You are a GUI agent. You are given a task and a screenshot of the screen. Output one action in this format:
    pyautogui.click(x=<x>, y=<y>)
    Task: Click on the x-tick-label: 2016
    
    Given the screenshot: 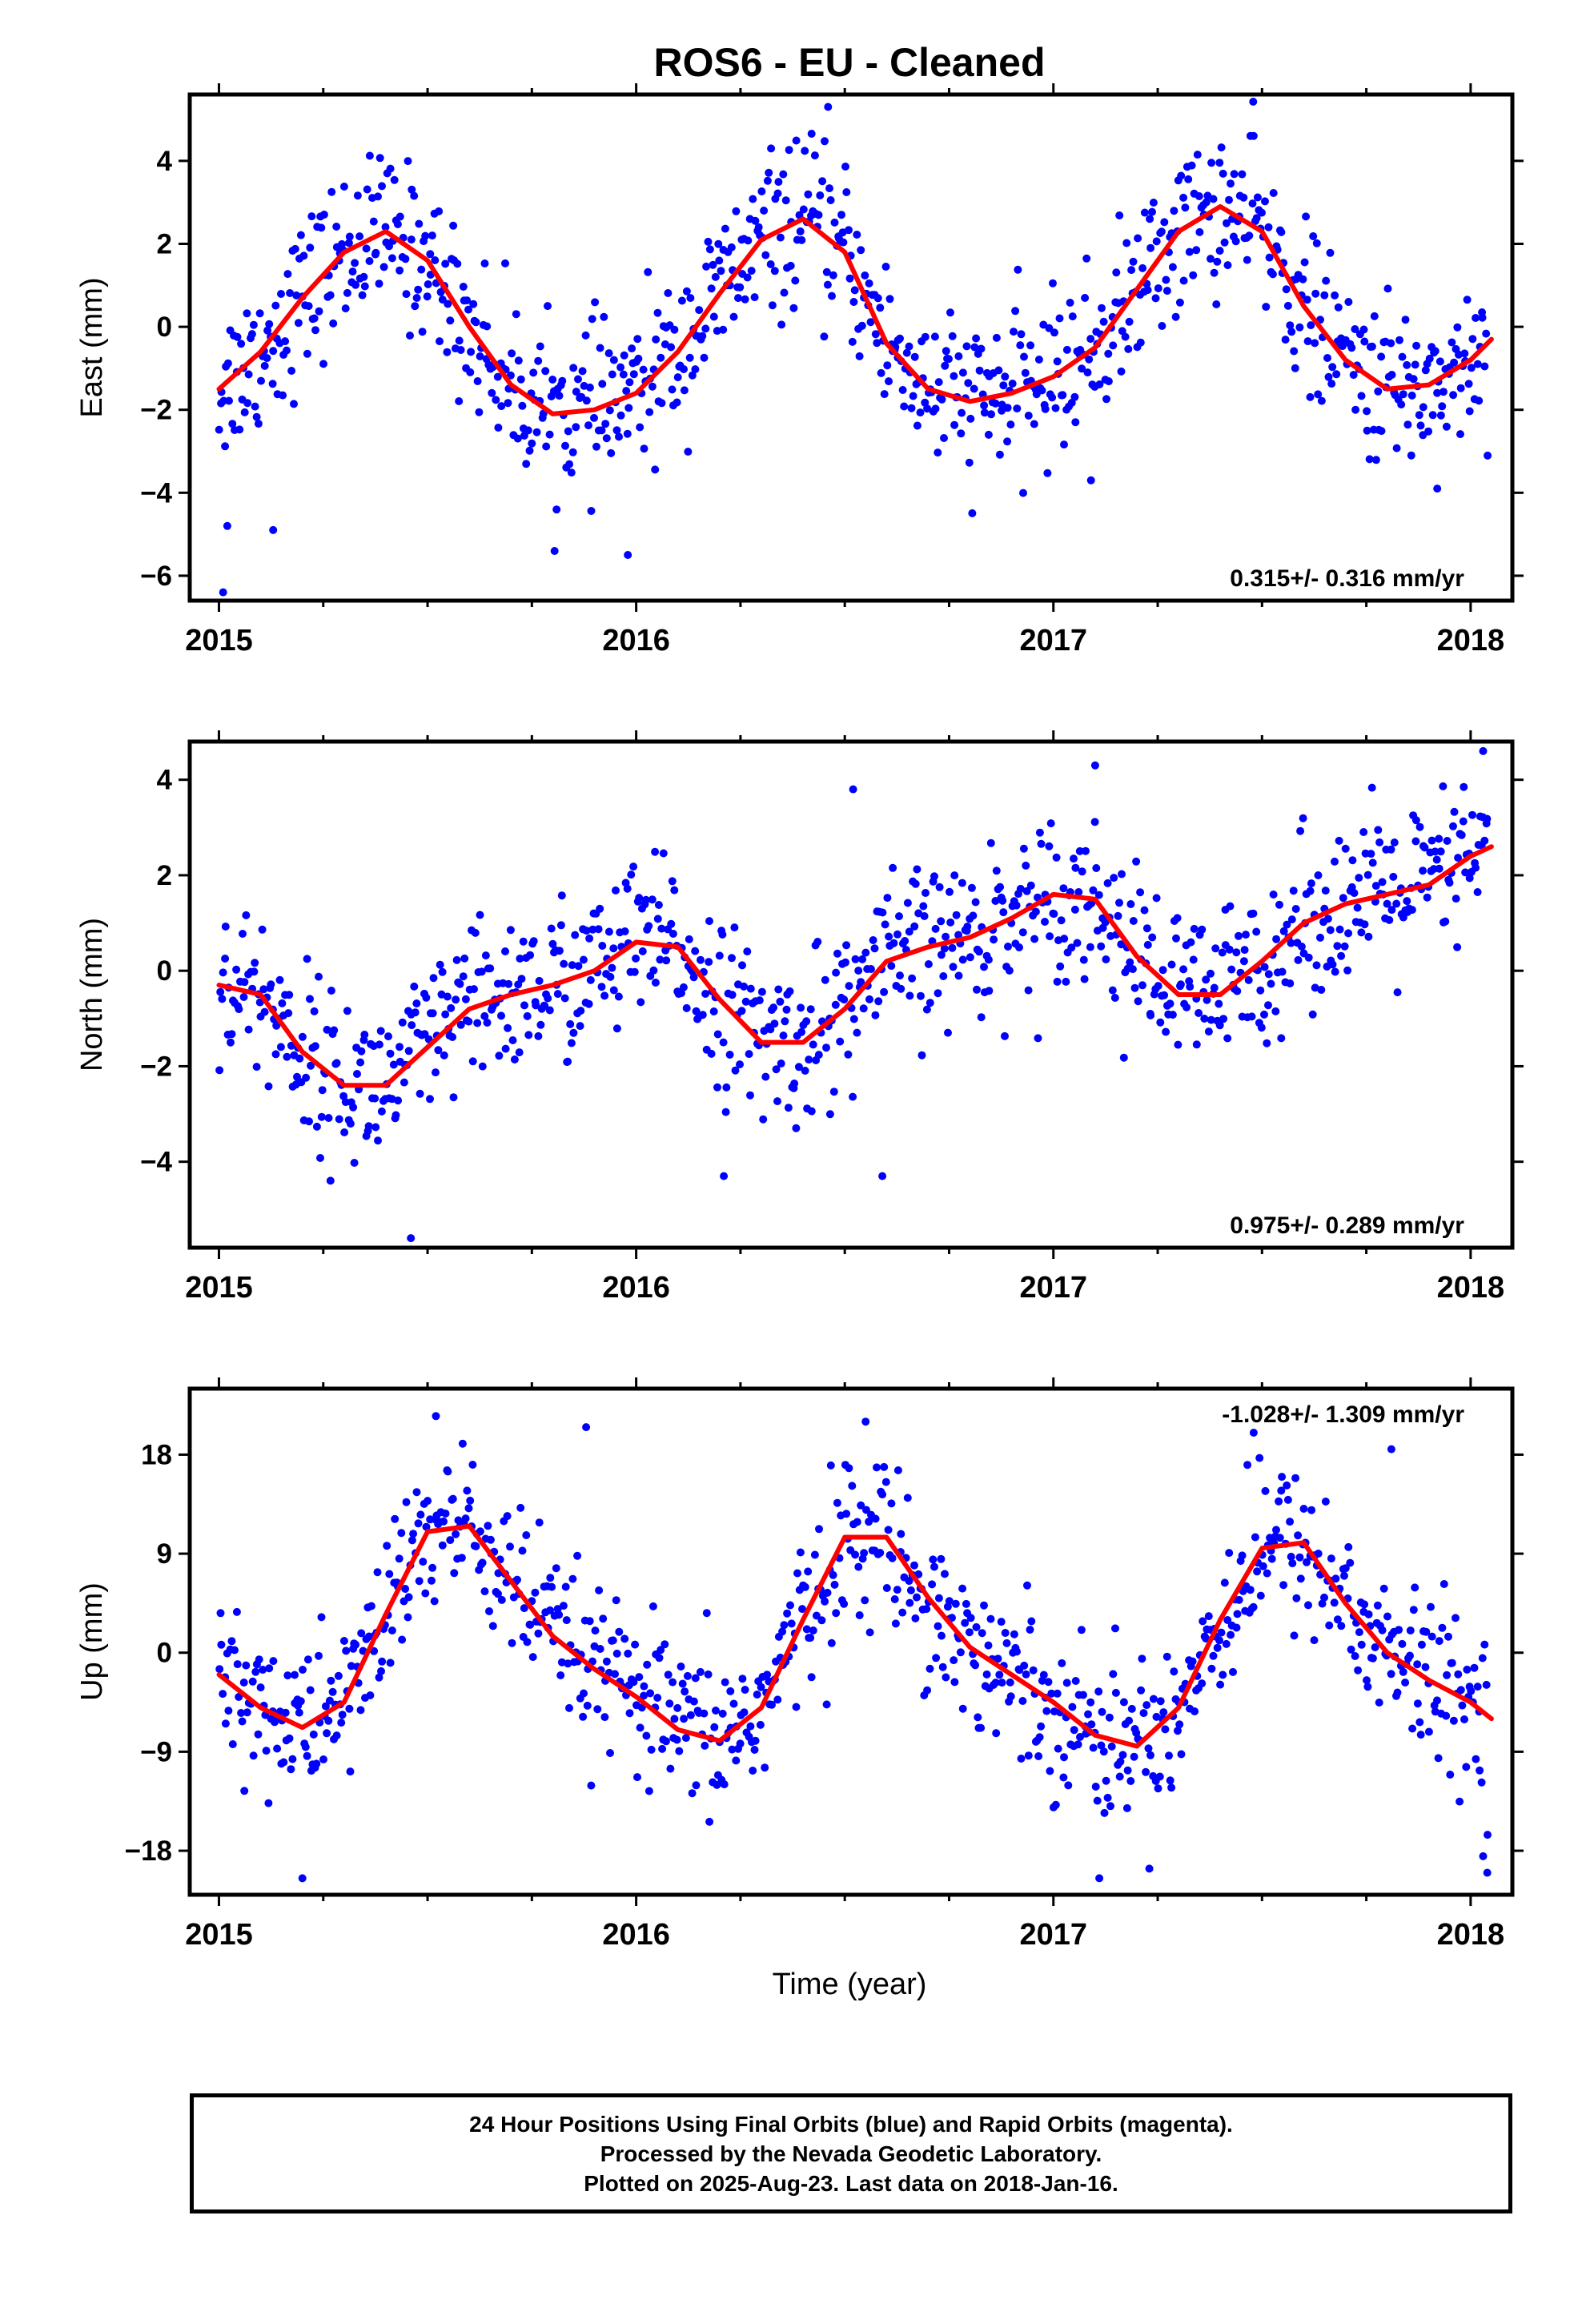 What is the action you would take?
    pyautogui.click(x=636, y=1288)
    